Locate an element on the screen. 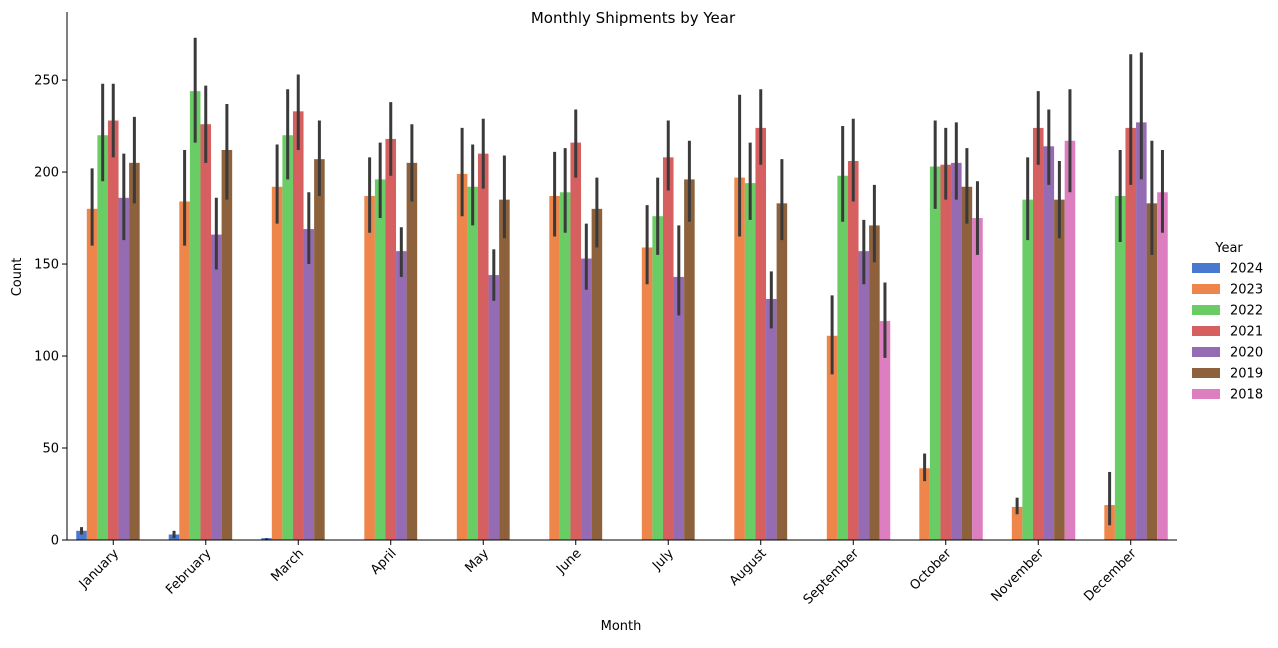  bar-2019-june is located at coordinates (597, 374).